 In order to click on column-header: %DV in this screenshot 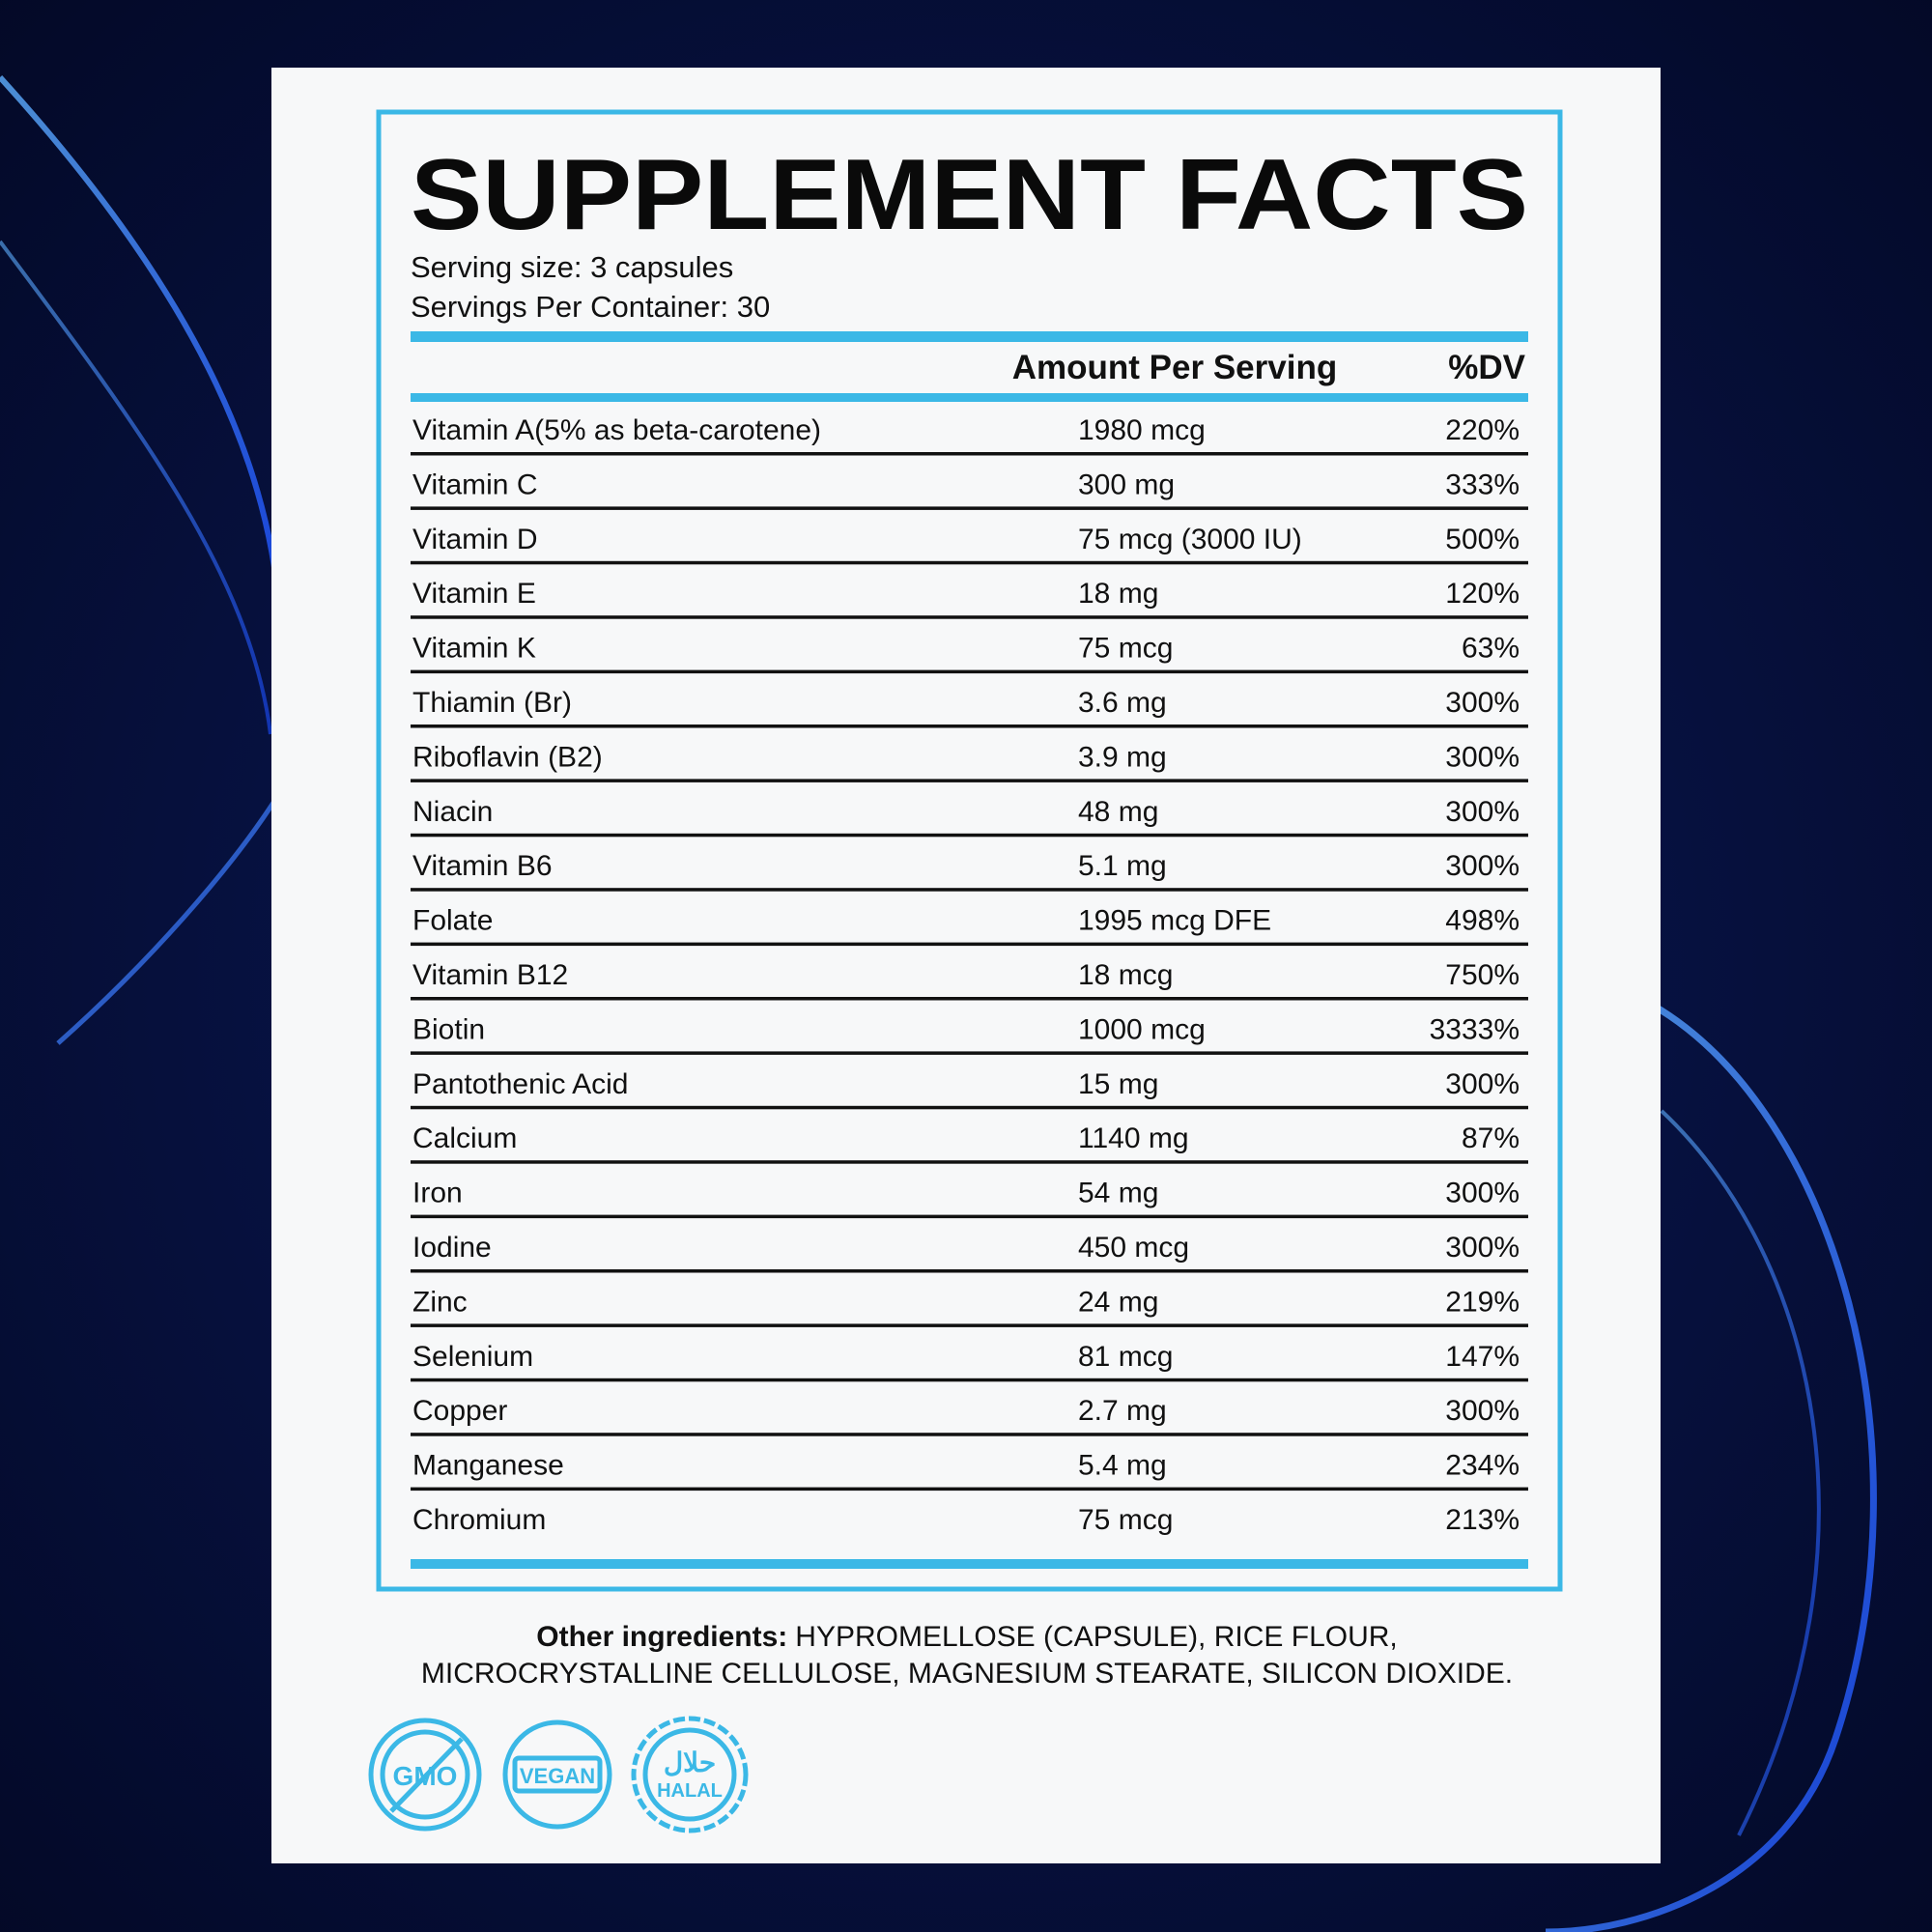, I will do `click(1486, 367)`.